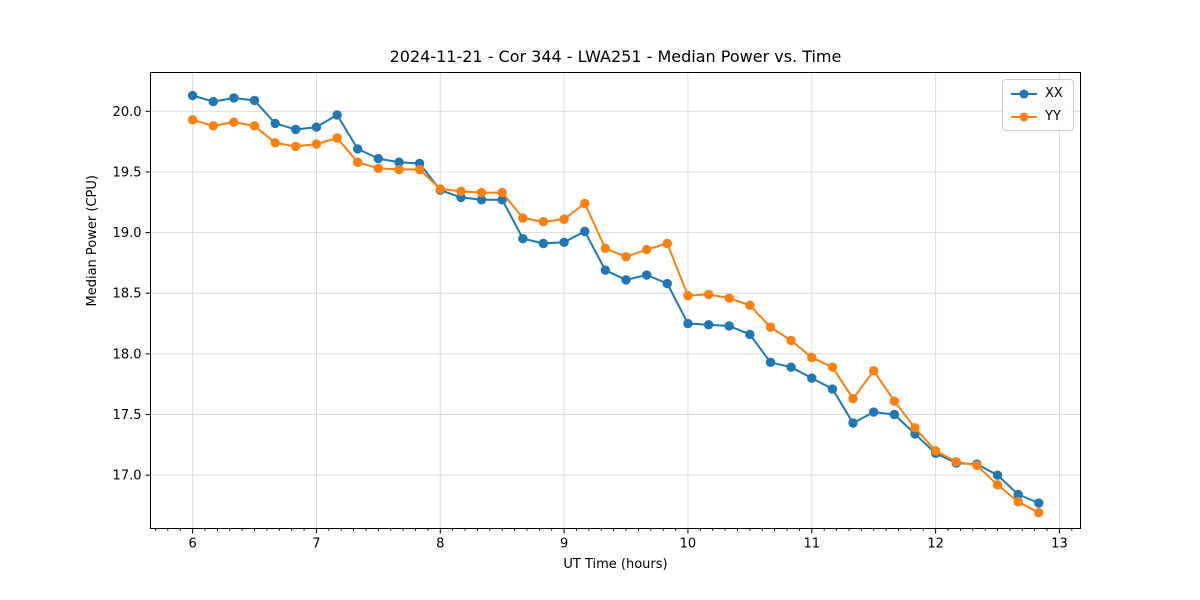 Image resolution: width=1200 pixels, height=600 pixels. What do you see at coordinates (127, 354) in the screenshot?
I see `svg-text: 18.0` at bounding box center [127, 354].